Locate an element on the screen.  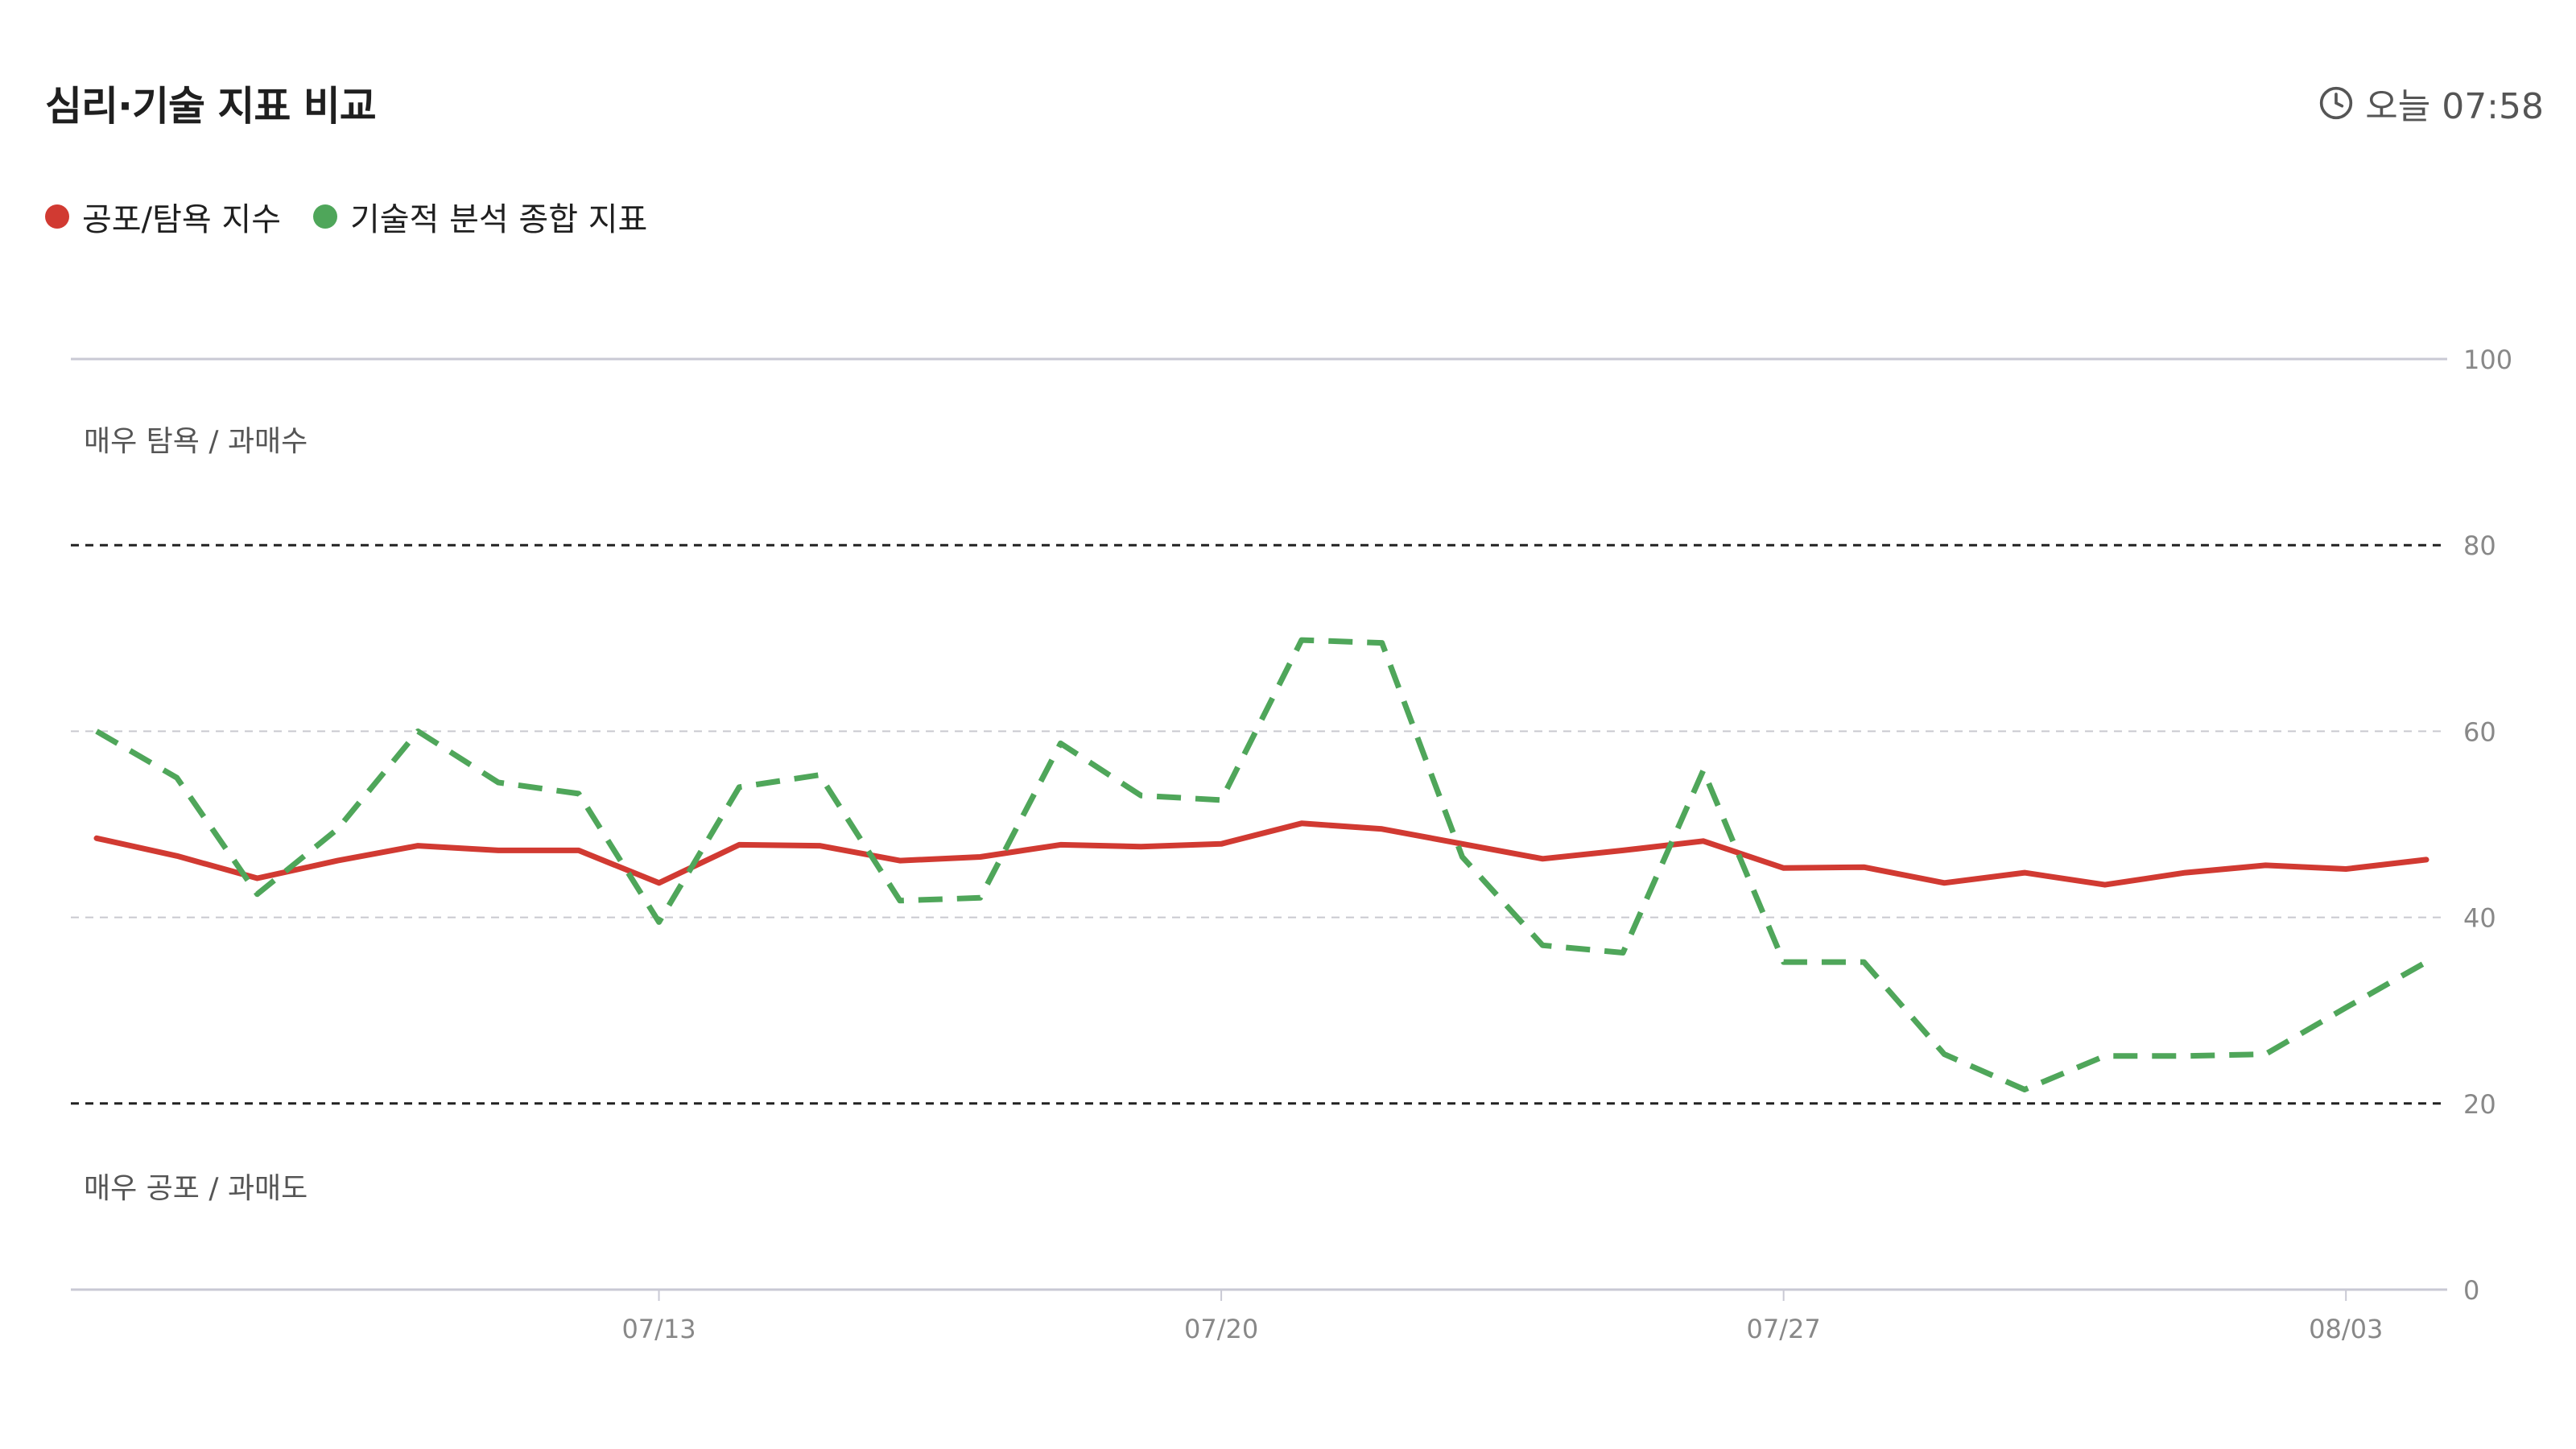
legend-item-technical: 기술적 분석 종합 지표 is located at coordinates (480, 216).